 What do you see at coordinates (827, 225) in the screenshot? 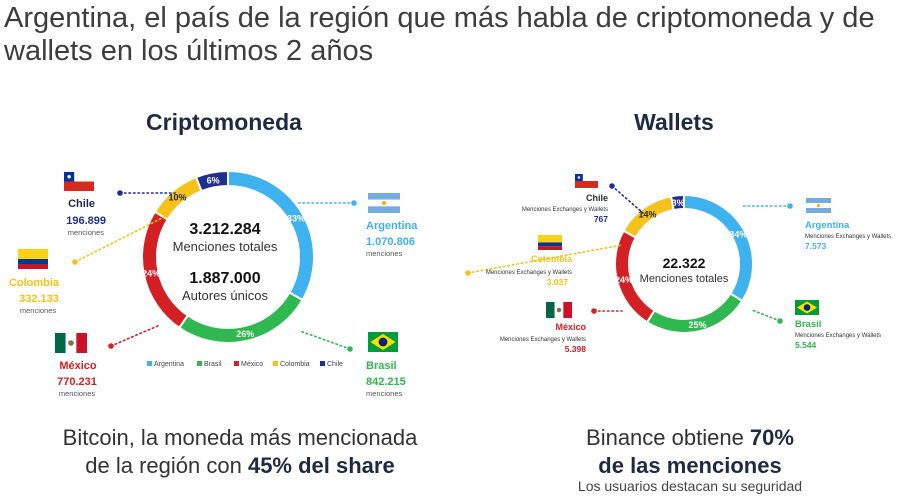
I see `wallets-argentina-name: Argentina` at bounding box center [827, 225].